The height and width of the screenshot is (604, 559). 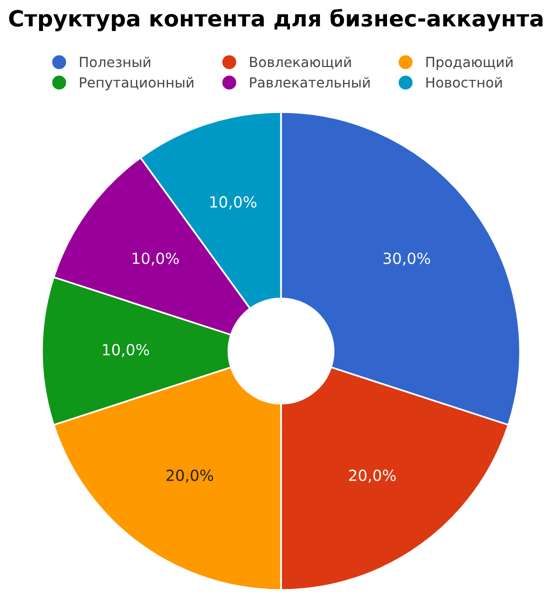 I want to click on chart-title: Структура контента для бизнес-аккаунта, so click(x=275, y=20).